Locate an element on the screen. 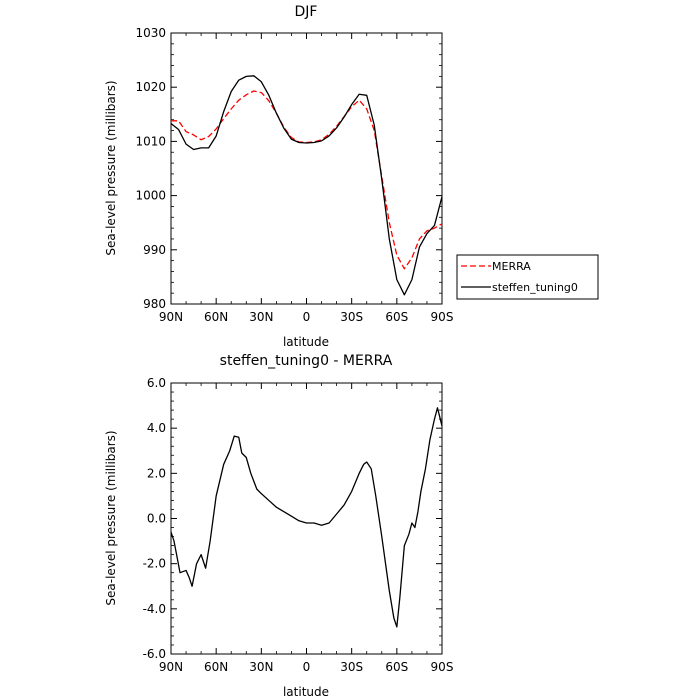 This screenshot has height=700, width=700. legend-box is located at coordinates (527, 277).